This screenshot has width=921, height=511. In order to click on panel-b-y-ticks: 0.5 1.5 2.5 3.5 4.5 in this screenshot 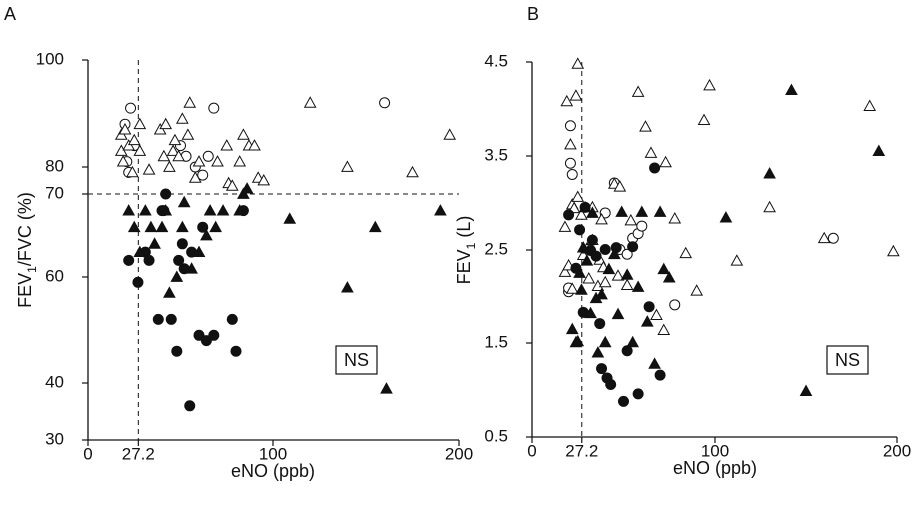, I will do `click(508, 248)`.